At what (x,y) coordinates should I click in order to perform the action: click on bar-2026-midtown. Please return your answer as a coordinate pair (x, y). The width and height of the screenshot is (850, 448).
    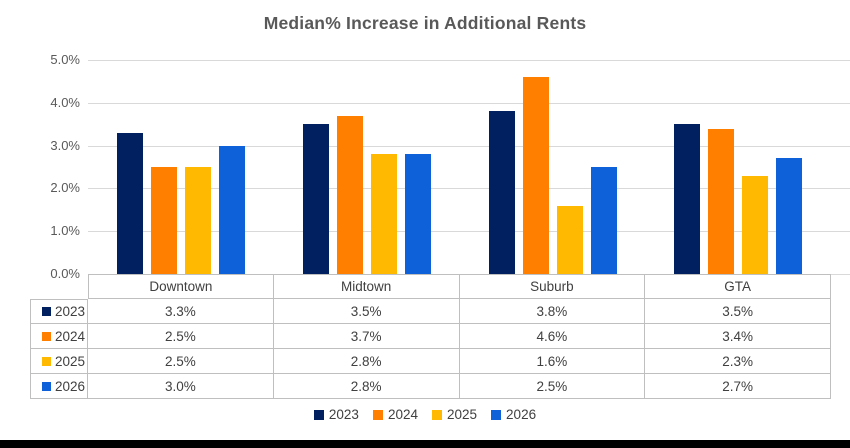
    Looking at the image, I should click on (418, 214).